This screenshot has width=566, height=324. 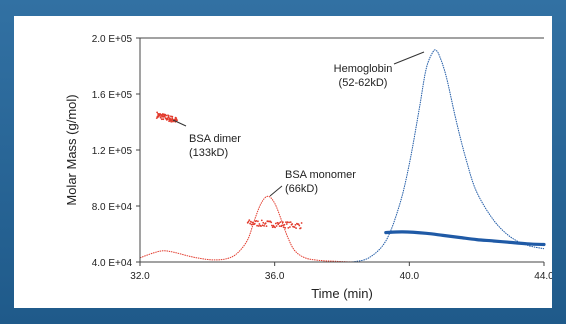 What do you see at coordinates (409, 58) in the screenshot?
I see `hemoglobin-leader-line` at bounding box center [409, 58].